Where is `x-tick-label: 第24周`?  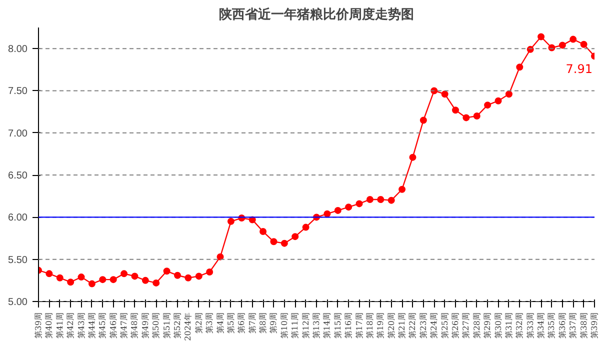
x-tick-label: 第24周 is located at coordinates (434, 325).